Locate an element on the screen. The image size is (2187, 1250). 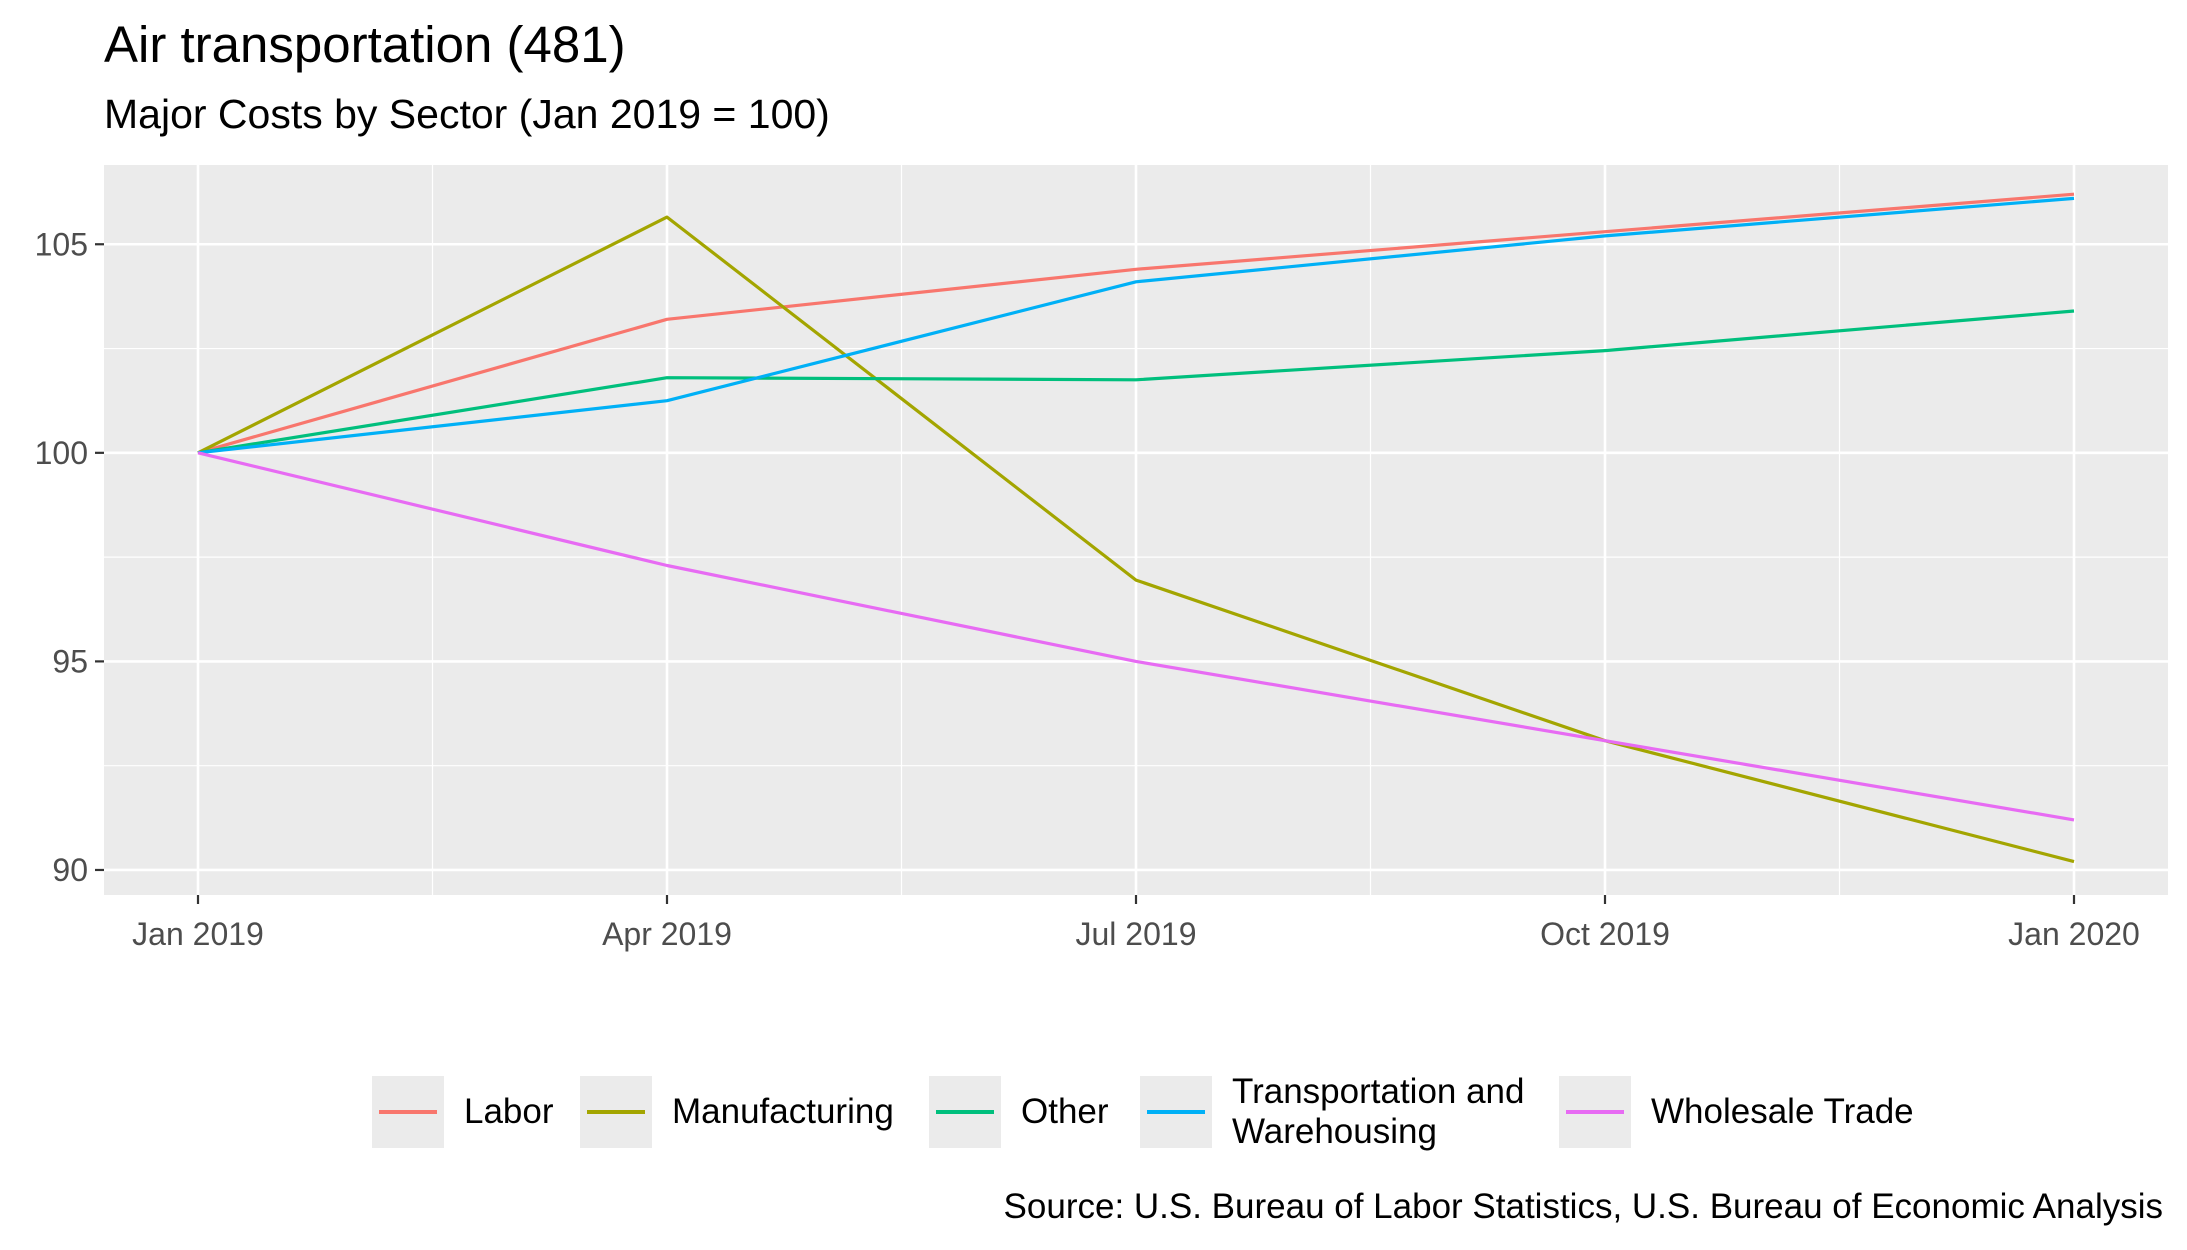
legend-item-labor: Labor is located at coordinates (463, 1112).